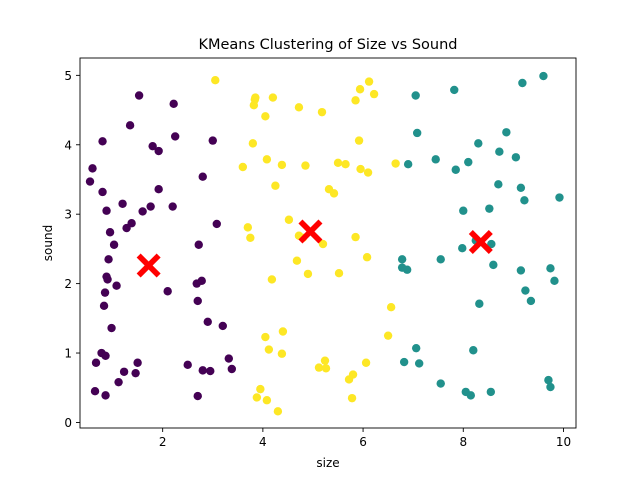 This screenshot has width=640, height=485. I want to click on x-tick-label: 10, so click(563, 442).